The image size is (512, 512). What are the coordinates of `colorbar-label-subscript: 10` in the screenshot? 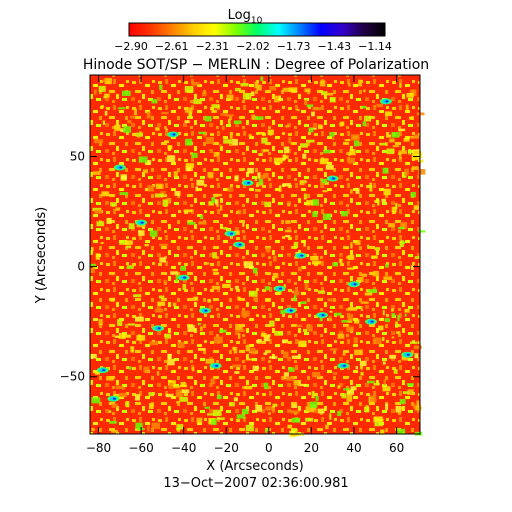 It's located at (257, 21).